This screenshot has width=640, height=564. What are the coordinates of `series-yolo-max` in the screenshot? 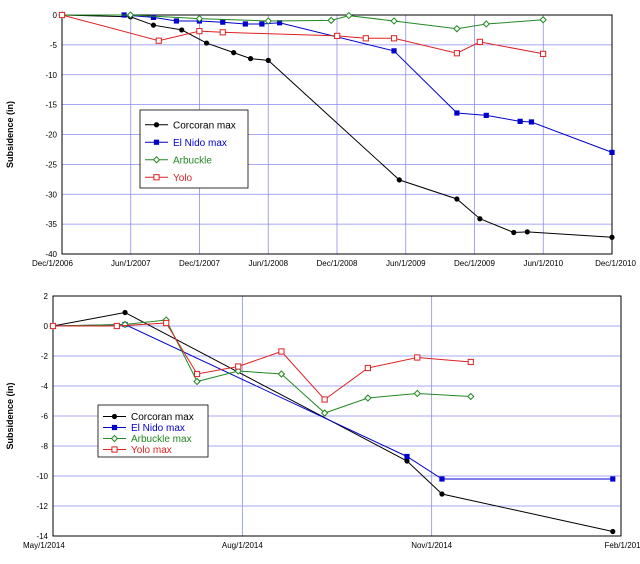 It's located at (261, 361).